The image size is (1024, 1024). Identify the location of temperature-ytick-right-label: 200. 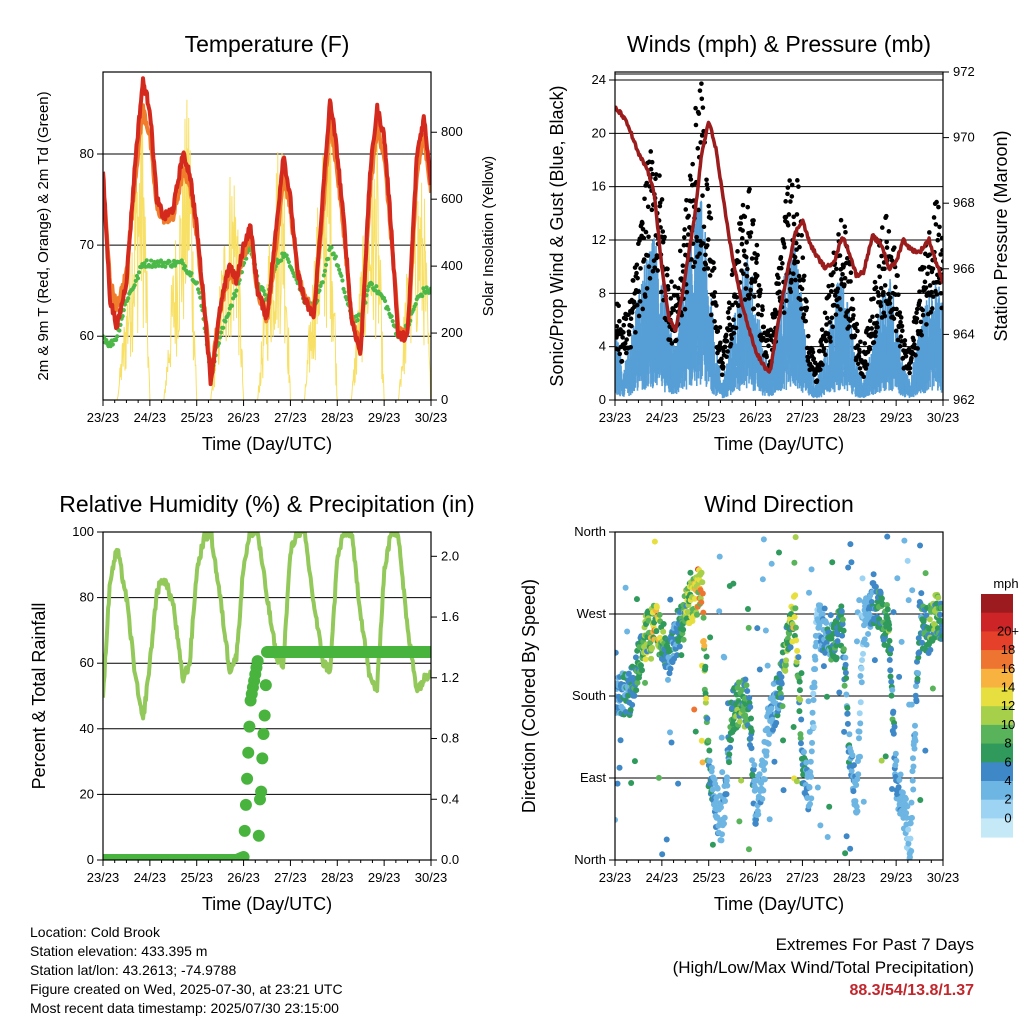
(452, 332).